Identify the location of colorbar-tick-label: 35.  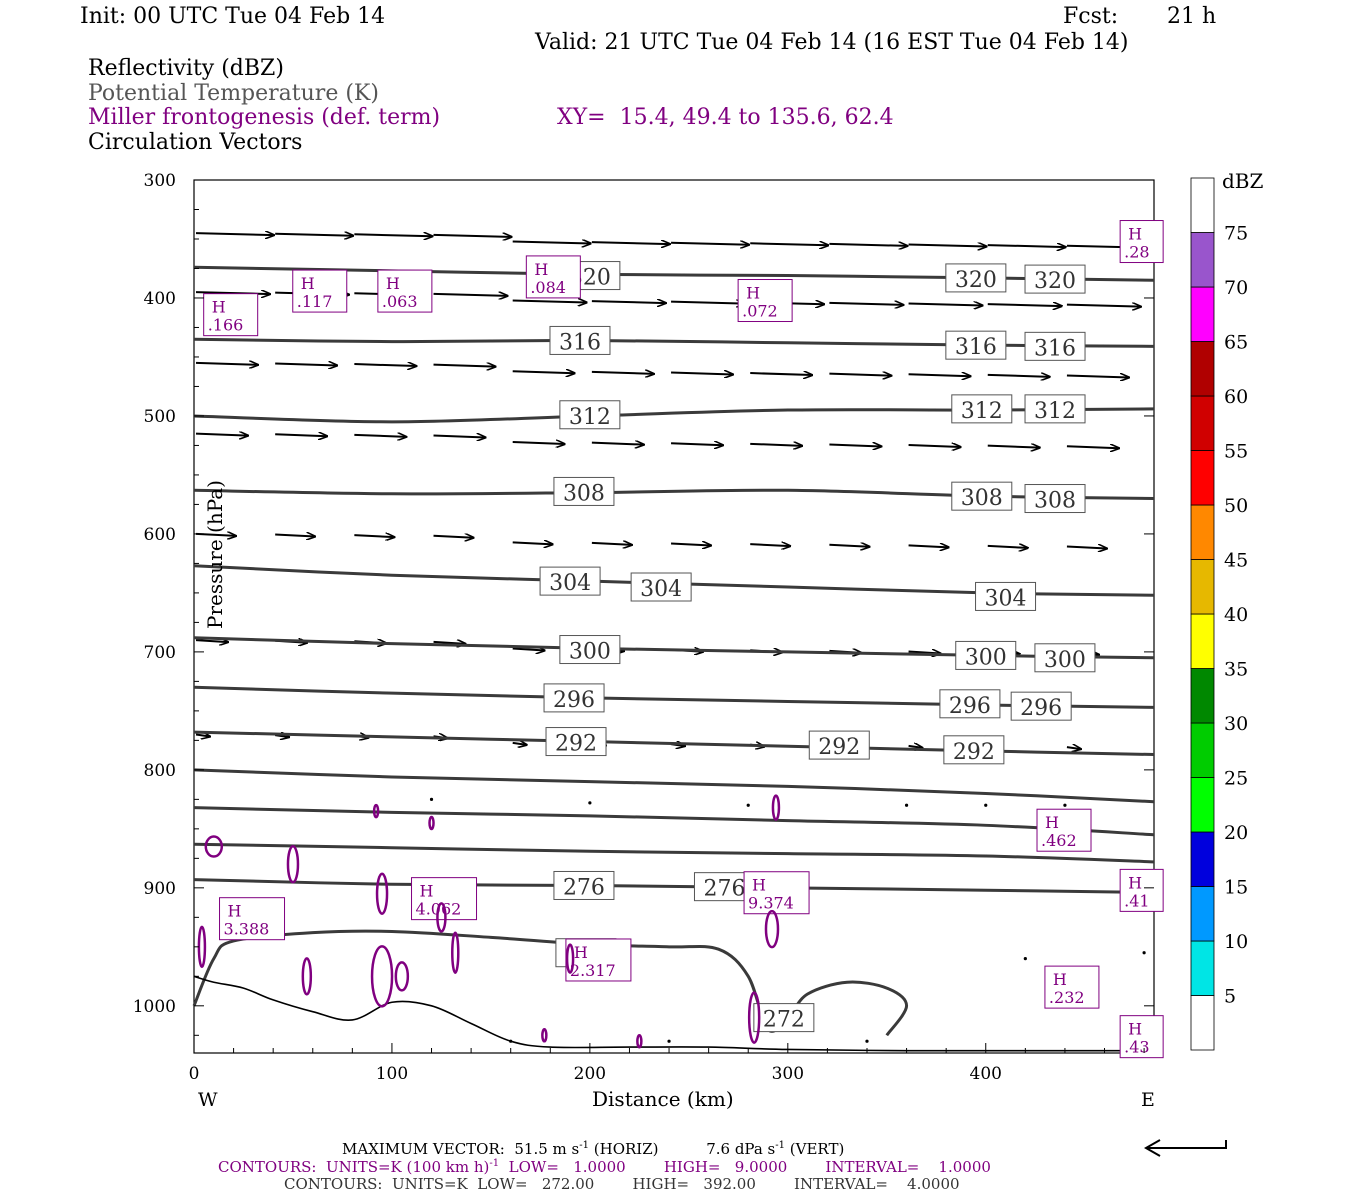
(1236, 670).